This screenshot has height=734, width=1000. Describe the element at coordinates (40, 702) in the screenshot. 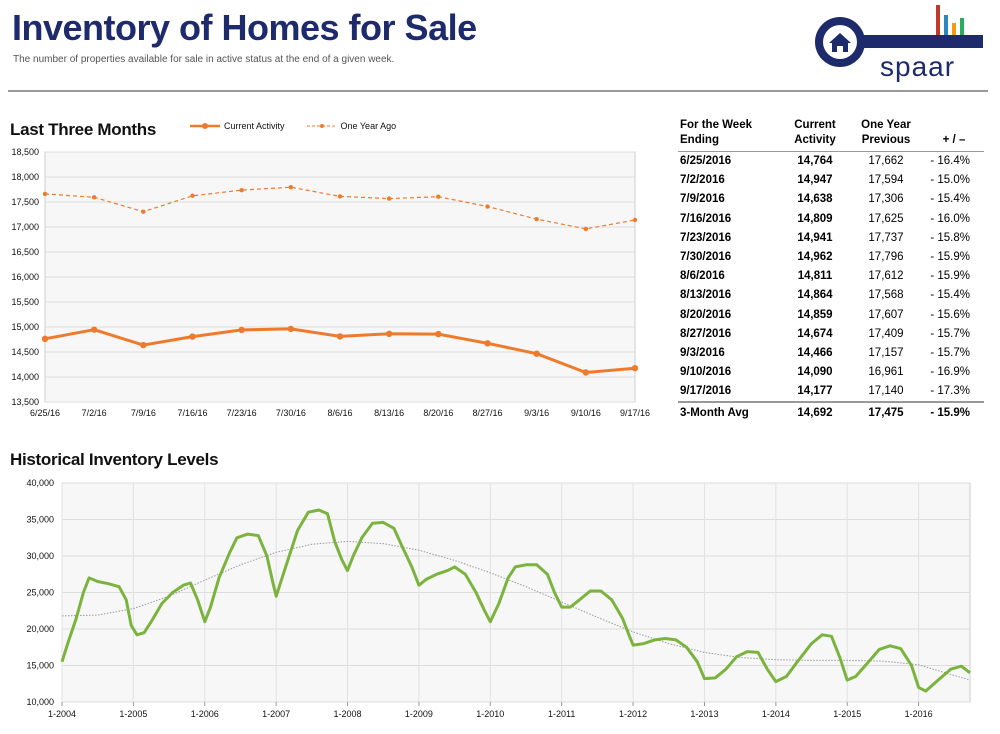

I see `y-tick-label: 10,000` at that location.